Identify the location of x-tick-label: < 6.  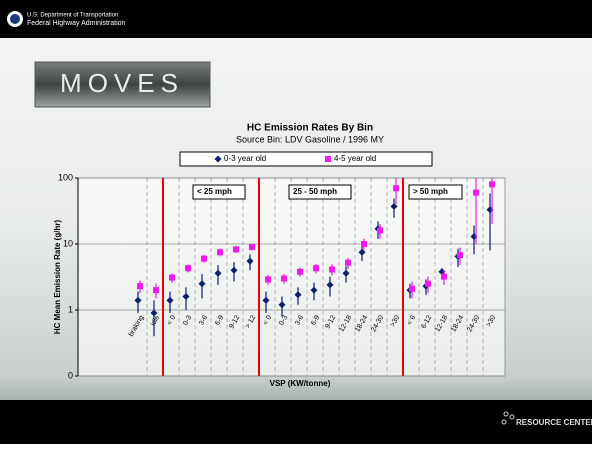
(411, 320).